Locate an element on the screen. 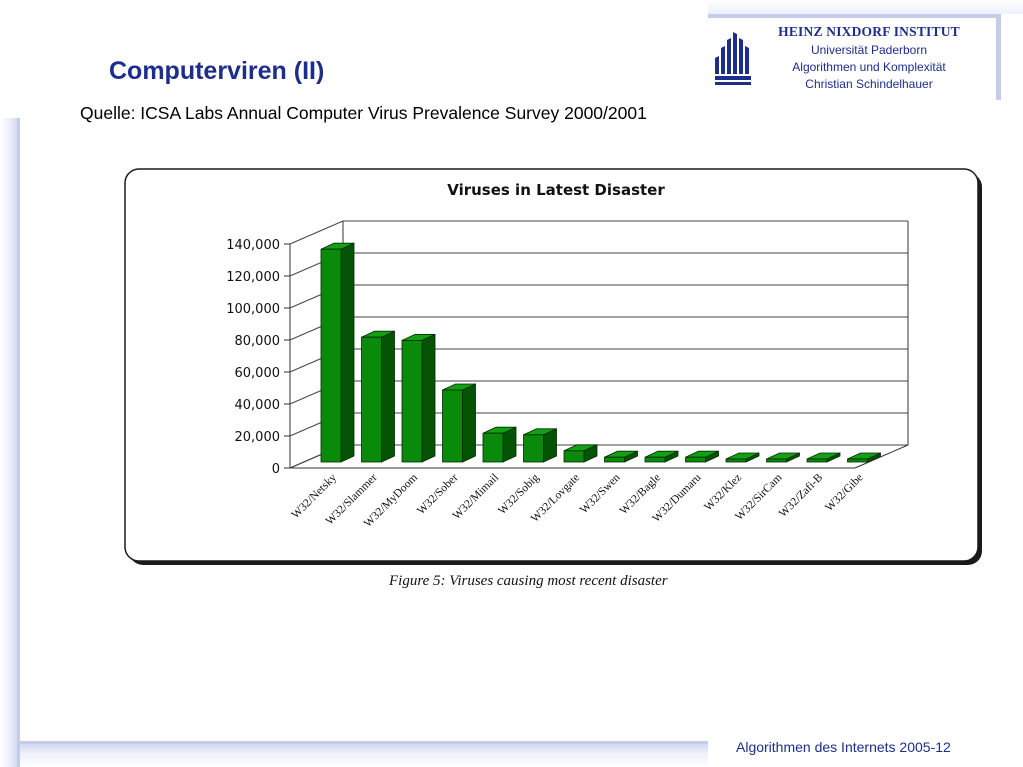 This screenshot has width=1023, height=767. y-tick-label: 100,000 is located at coordinates (253, 309).